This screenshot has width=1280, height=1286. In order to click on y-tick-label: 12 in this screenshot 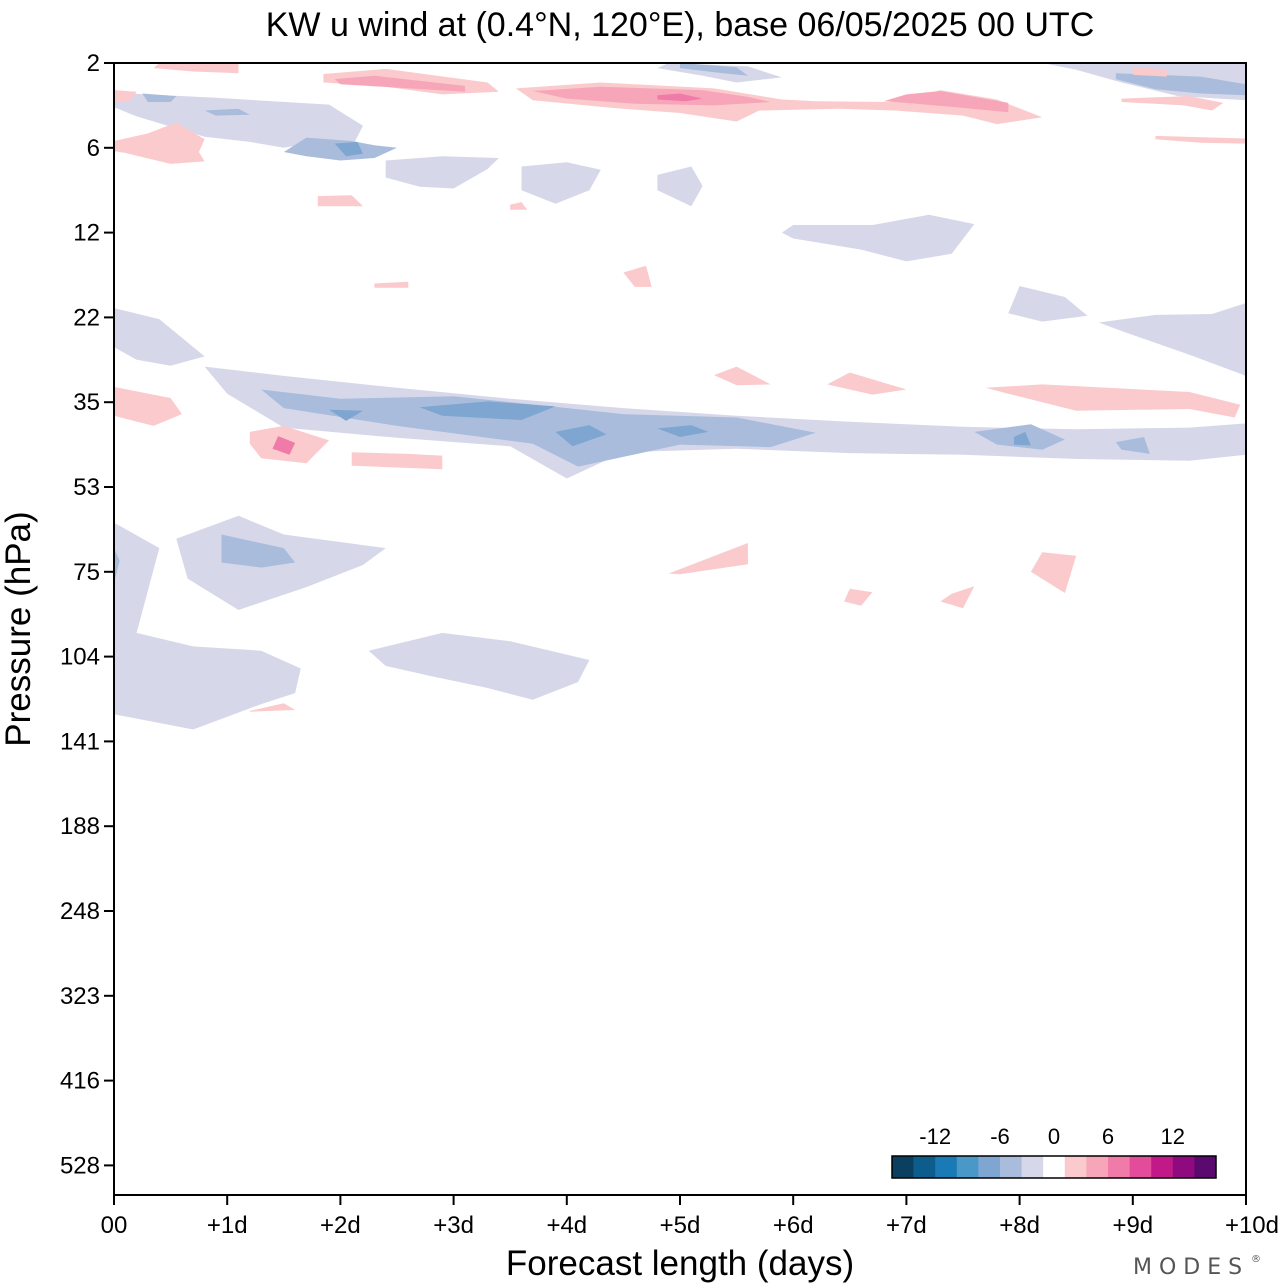, I will do `click(86, 233)`.